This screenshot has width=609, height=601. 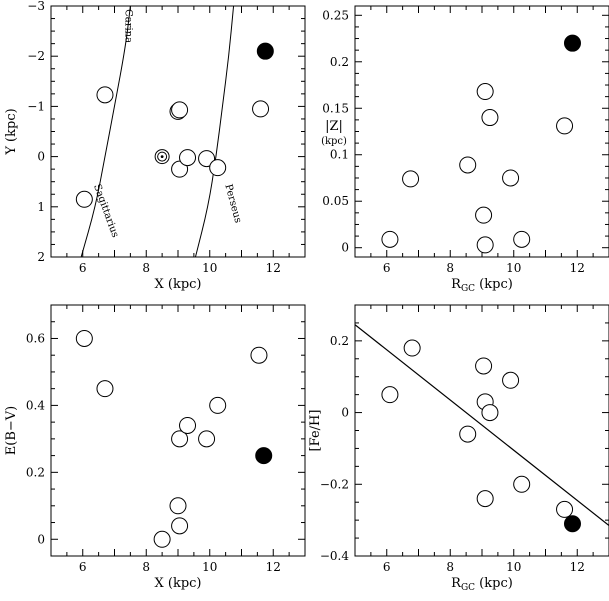 What do you see at coordinates (128, 26) in the screenshot?
I see `arm-label-carina: Carina` at bounding box center [128, 26].